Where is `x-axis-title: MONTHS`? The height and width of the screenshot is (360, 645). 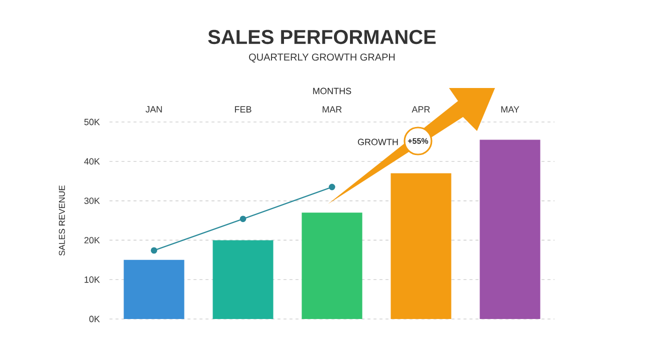 x-axis-title: MONTHS is located at coordinates (332, 91).